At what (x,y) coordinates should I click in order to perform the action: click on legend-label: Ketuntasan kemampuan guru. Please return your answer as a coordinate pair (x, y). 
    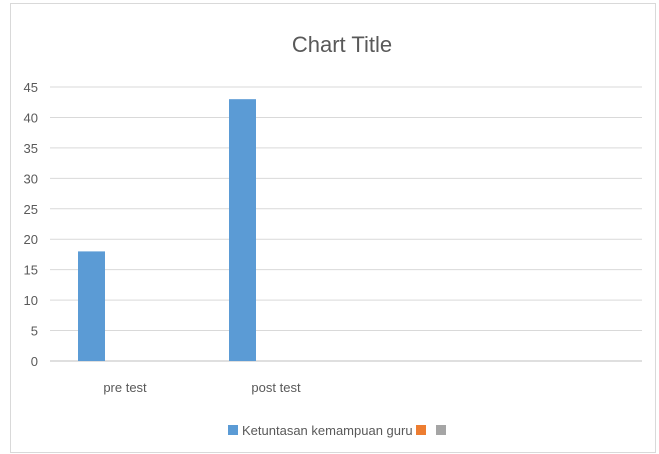
    Looking at the image, I should click on (327, 430).